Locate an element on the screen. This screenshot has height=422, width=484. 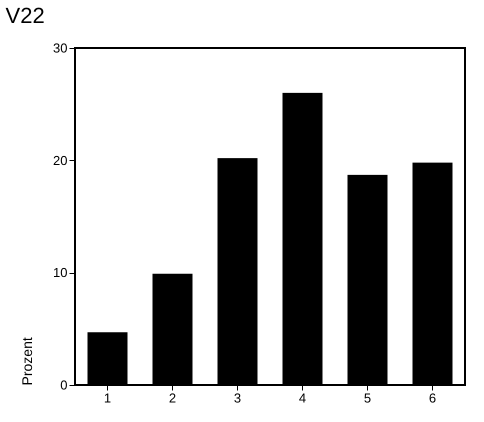
y-axis-title: Prozent is located at coordinates (27, 361).